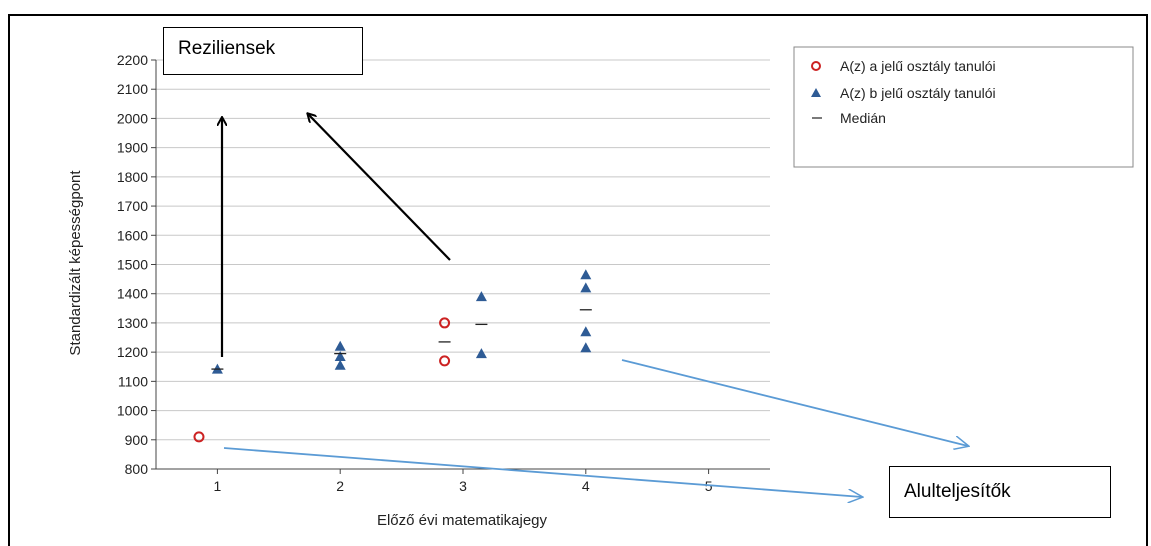 The width and height of the screenshot is (1151, 546). I want to click on arrow-diagonal-reziliens, so click(379, 187).